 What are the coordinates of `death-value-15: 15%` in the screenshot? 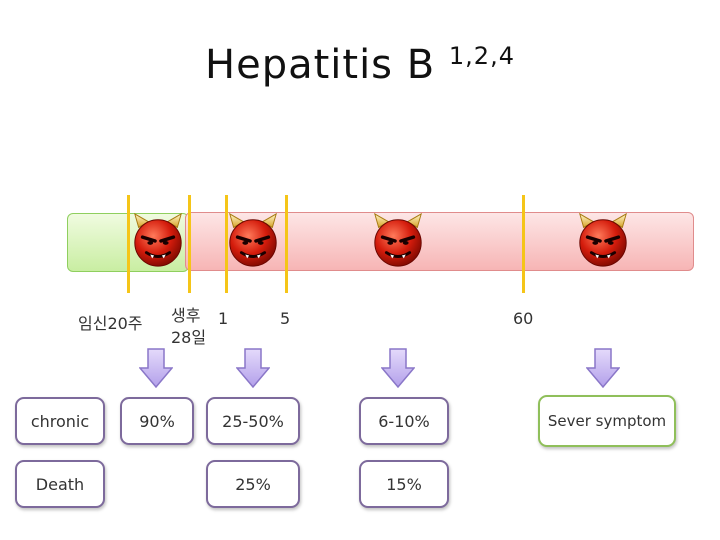 It's located at (404, 484).